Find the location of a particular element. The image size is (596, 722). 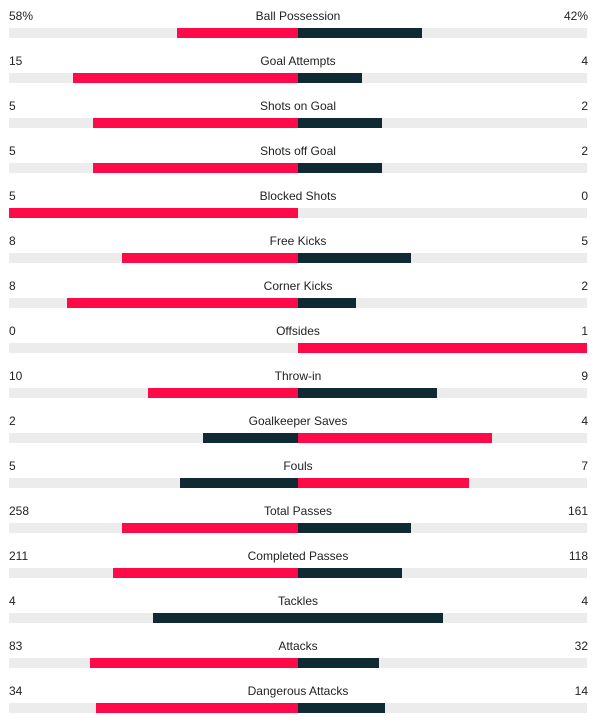

stat-row: 10 Throw-in 9 is located at coordinates (298, 382).